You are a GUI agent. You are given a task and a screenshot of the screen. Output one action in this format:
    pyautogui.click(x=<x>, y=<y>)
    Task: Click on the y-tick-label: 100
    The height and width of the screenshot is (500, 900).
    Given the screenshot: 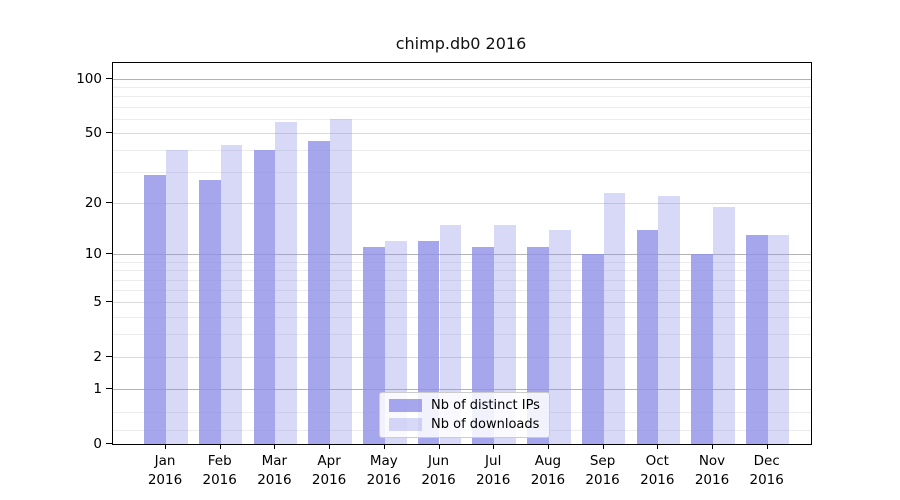 What is the action you would take?
    pyautogui.click(x=89, y=79)
    